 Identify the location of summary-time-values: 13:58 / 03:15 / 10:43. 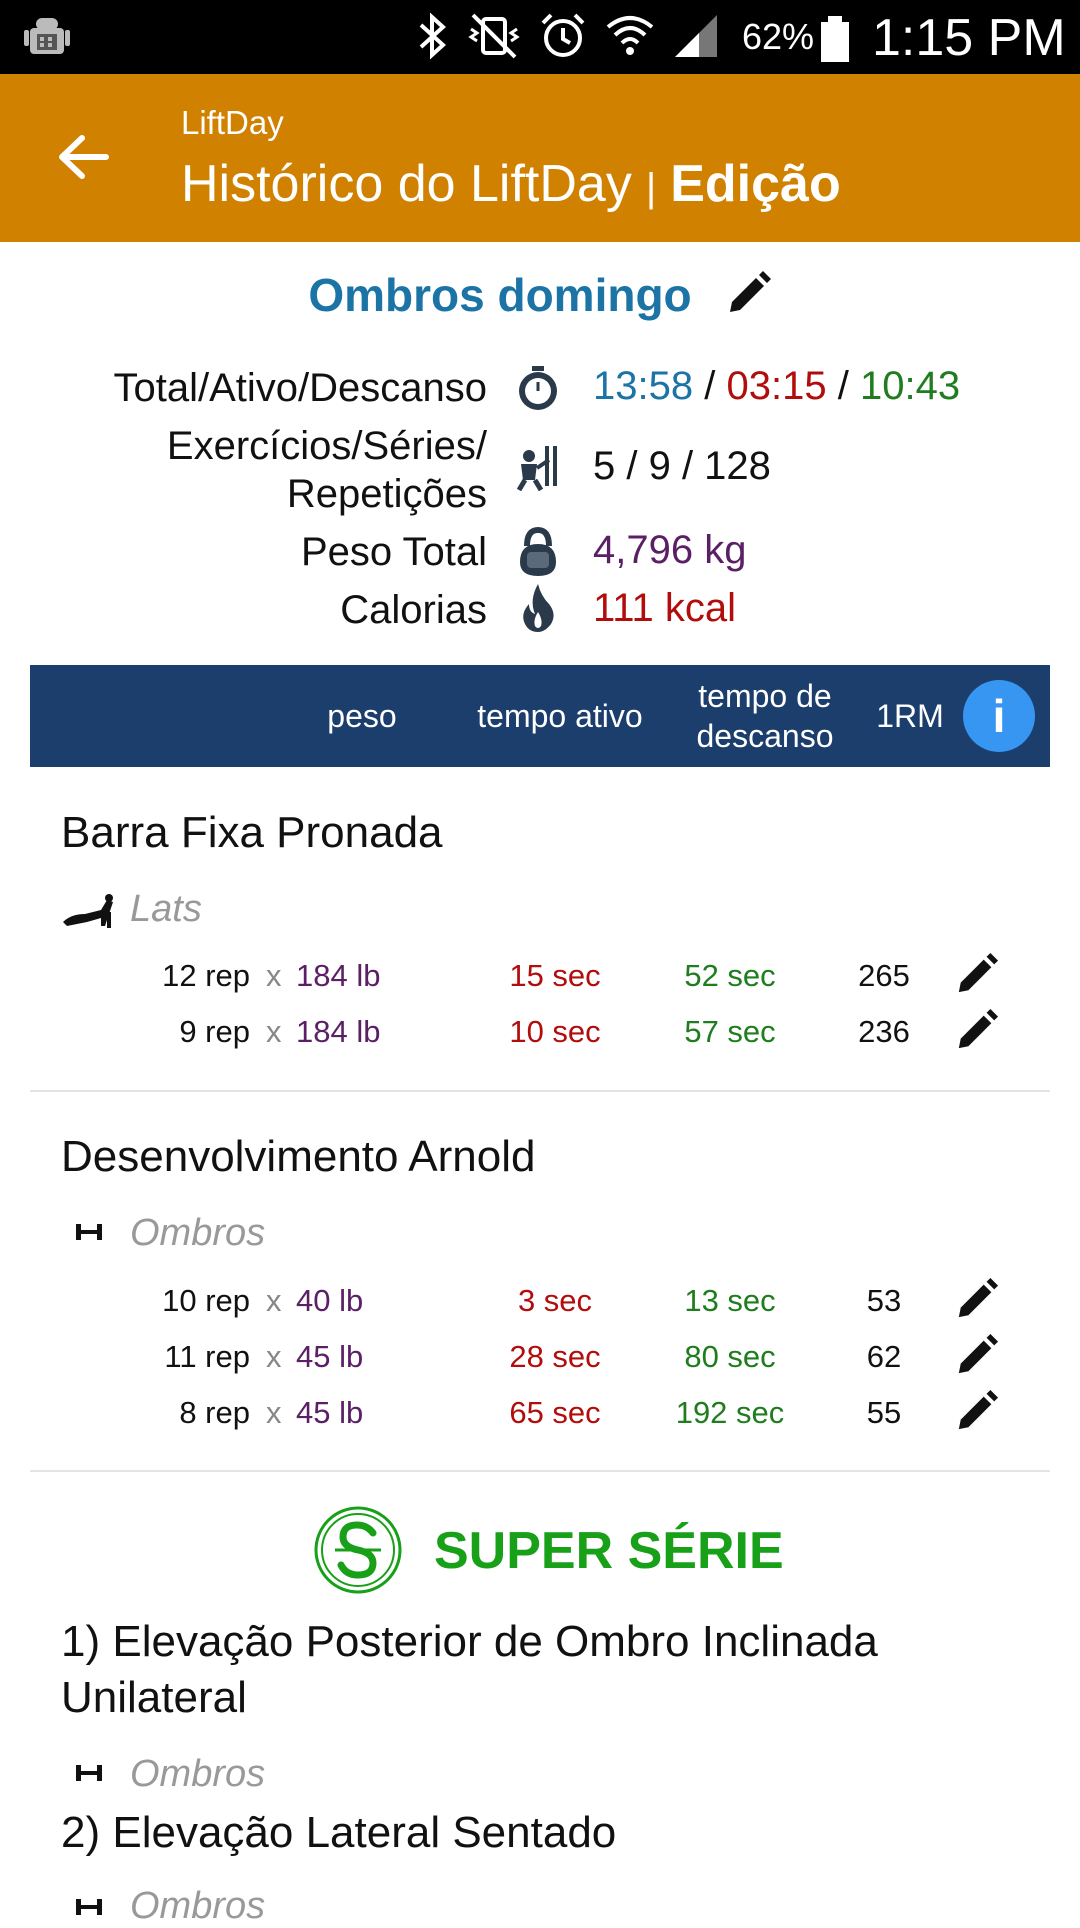
(776, 386).